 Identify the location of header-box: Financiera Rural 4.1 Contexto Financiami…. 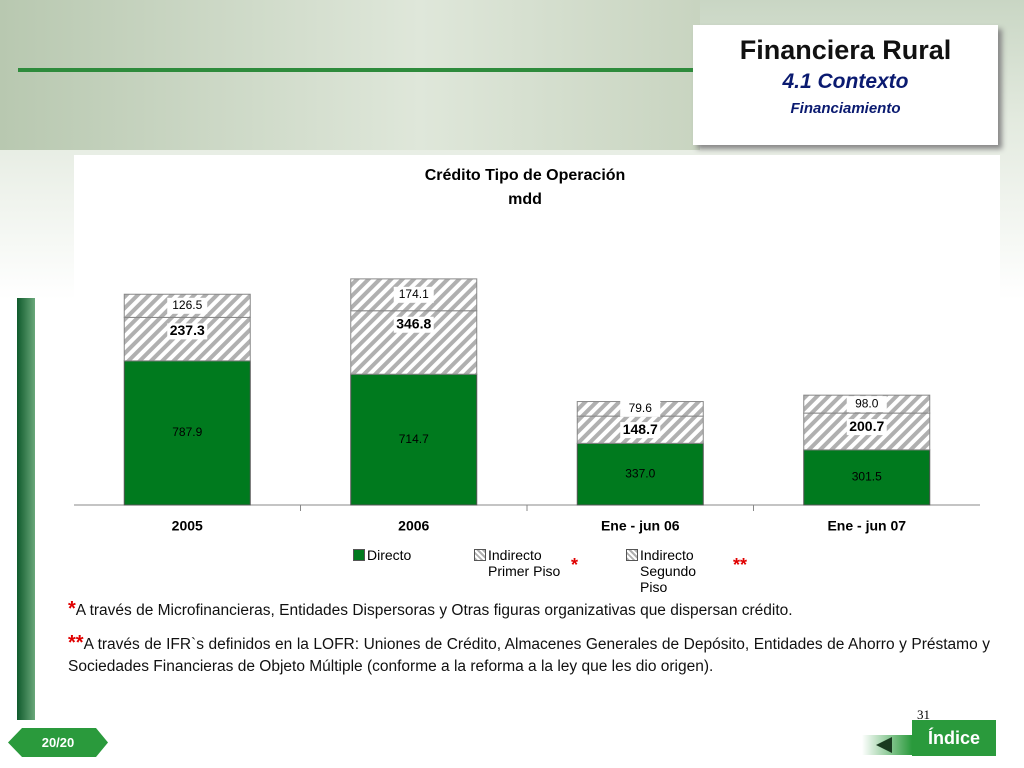
(845, 85).